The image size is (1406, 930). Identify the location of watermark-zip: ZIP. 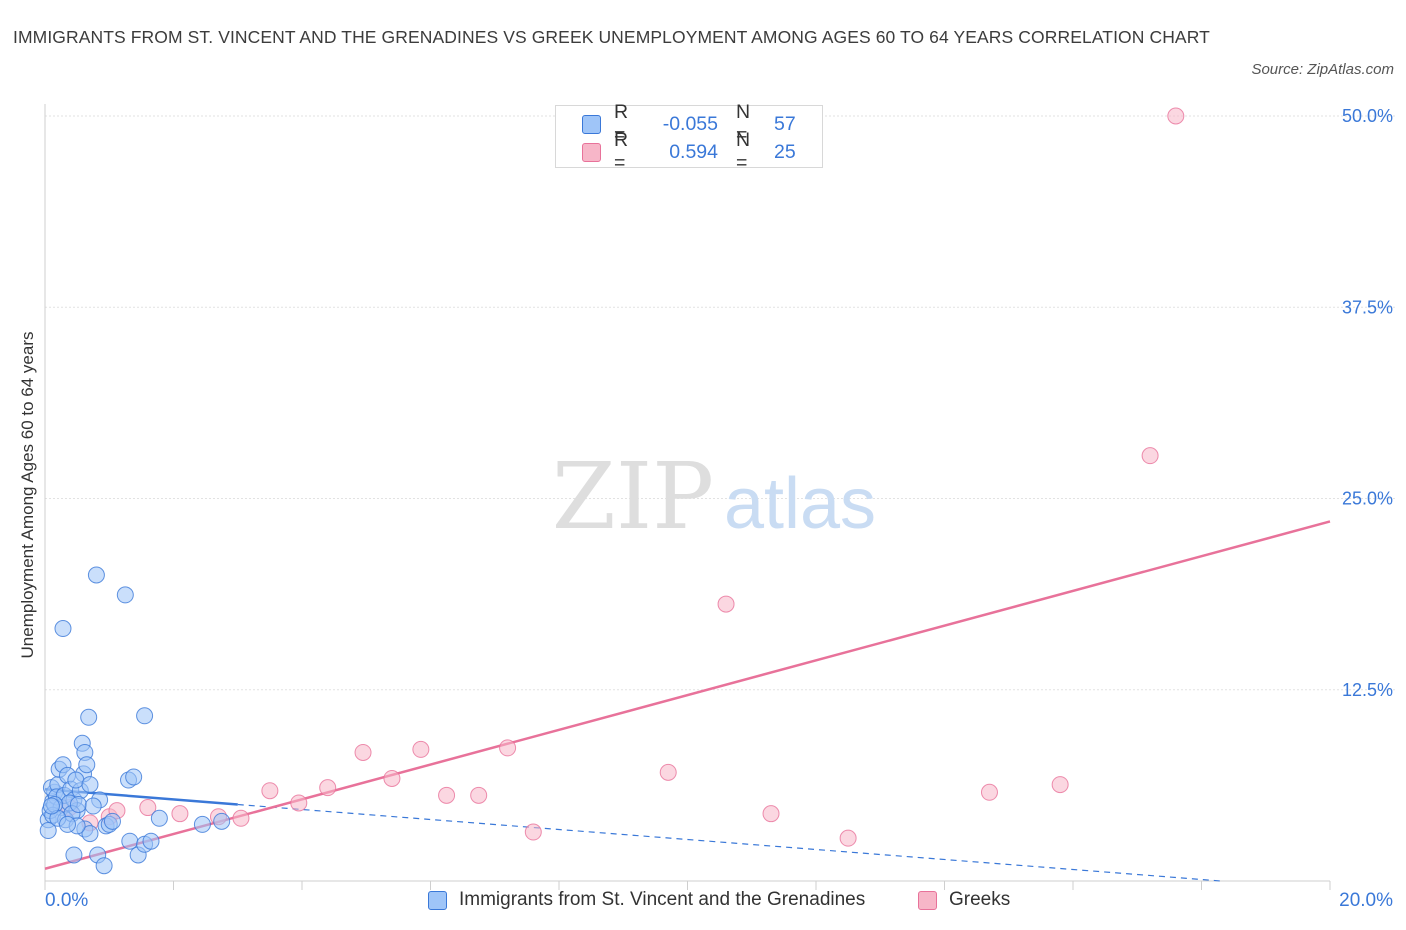
(633, 496).